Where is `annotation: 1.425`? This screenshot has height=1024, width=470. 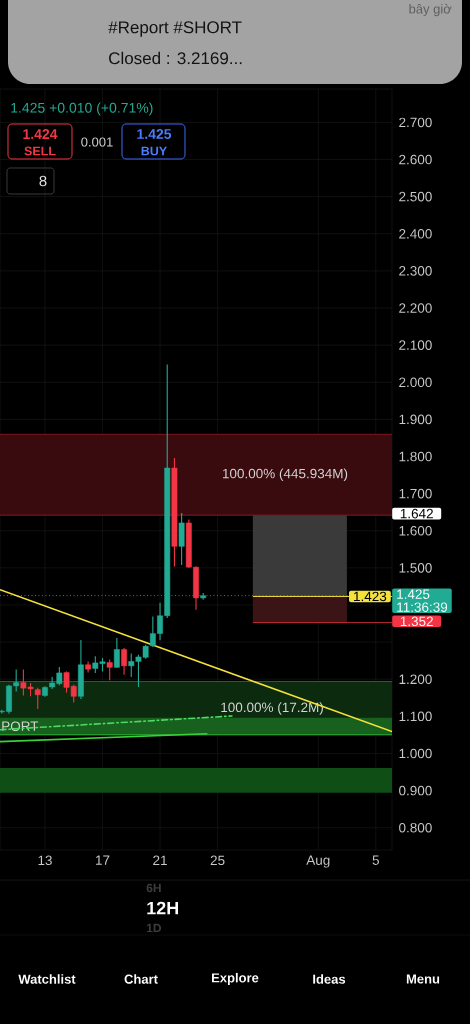 annotation: 1.425 is located at coordinates (154, 134).